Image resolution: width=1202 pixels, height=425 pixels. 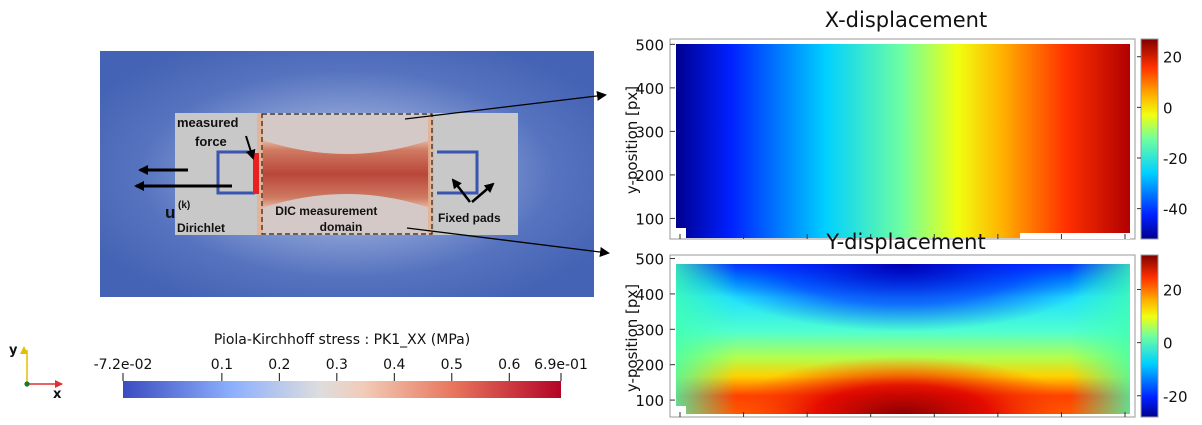 I want to click on triad-x-label: x, so click(x=57, y=394).